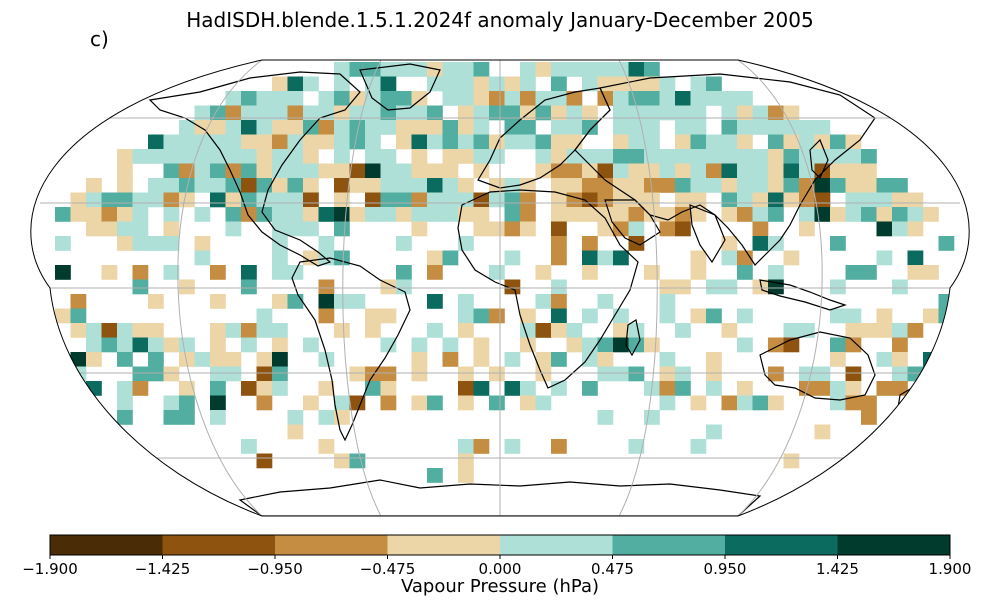  What do you see at coordinates (780, 288) in the screenshot?
I see `longitude-gridline` at bounding box center [780, 288].